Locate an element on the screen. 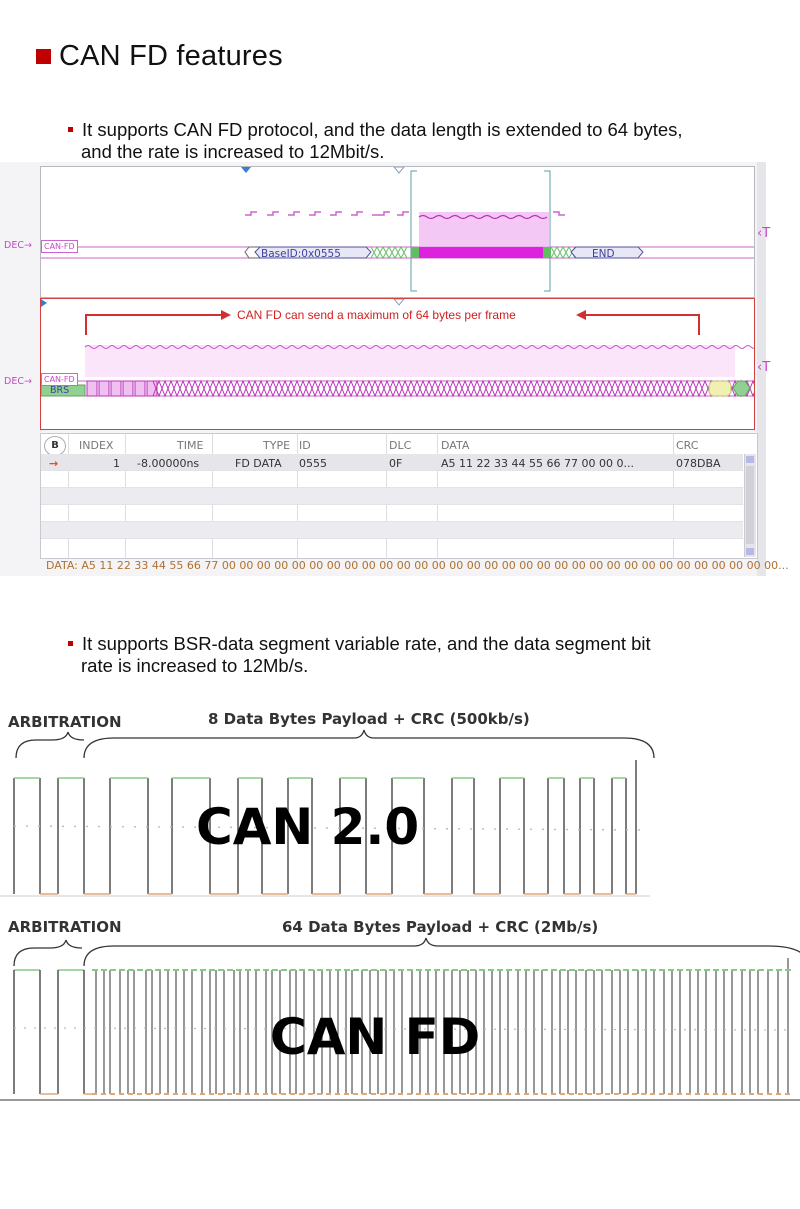  table-row-selected is located at coordinates (392, 462).